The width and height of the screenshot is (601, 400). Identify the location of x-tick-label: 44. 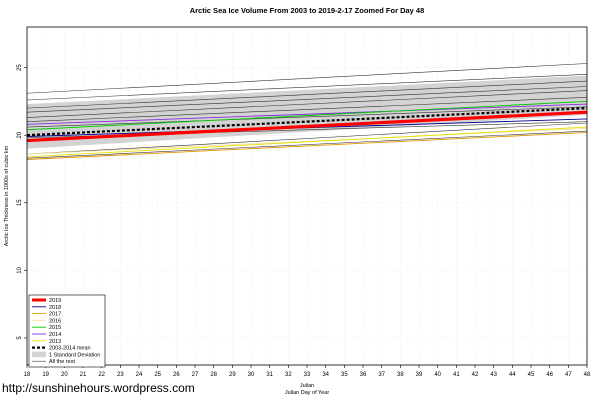
(512, 375).